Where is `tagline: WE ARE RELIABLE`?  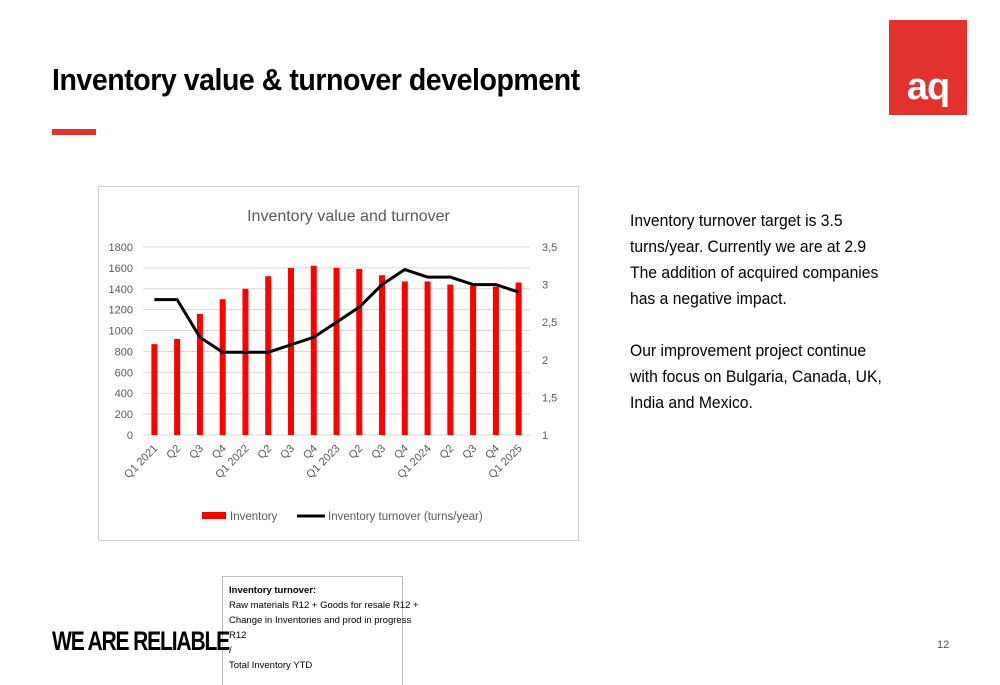
tagline: WE ARE RELIABLE is located at coordinates (141, 641).